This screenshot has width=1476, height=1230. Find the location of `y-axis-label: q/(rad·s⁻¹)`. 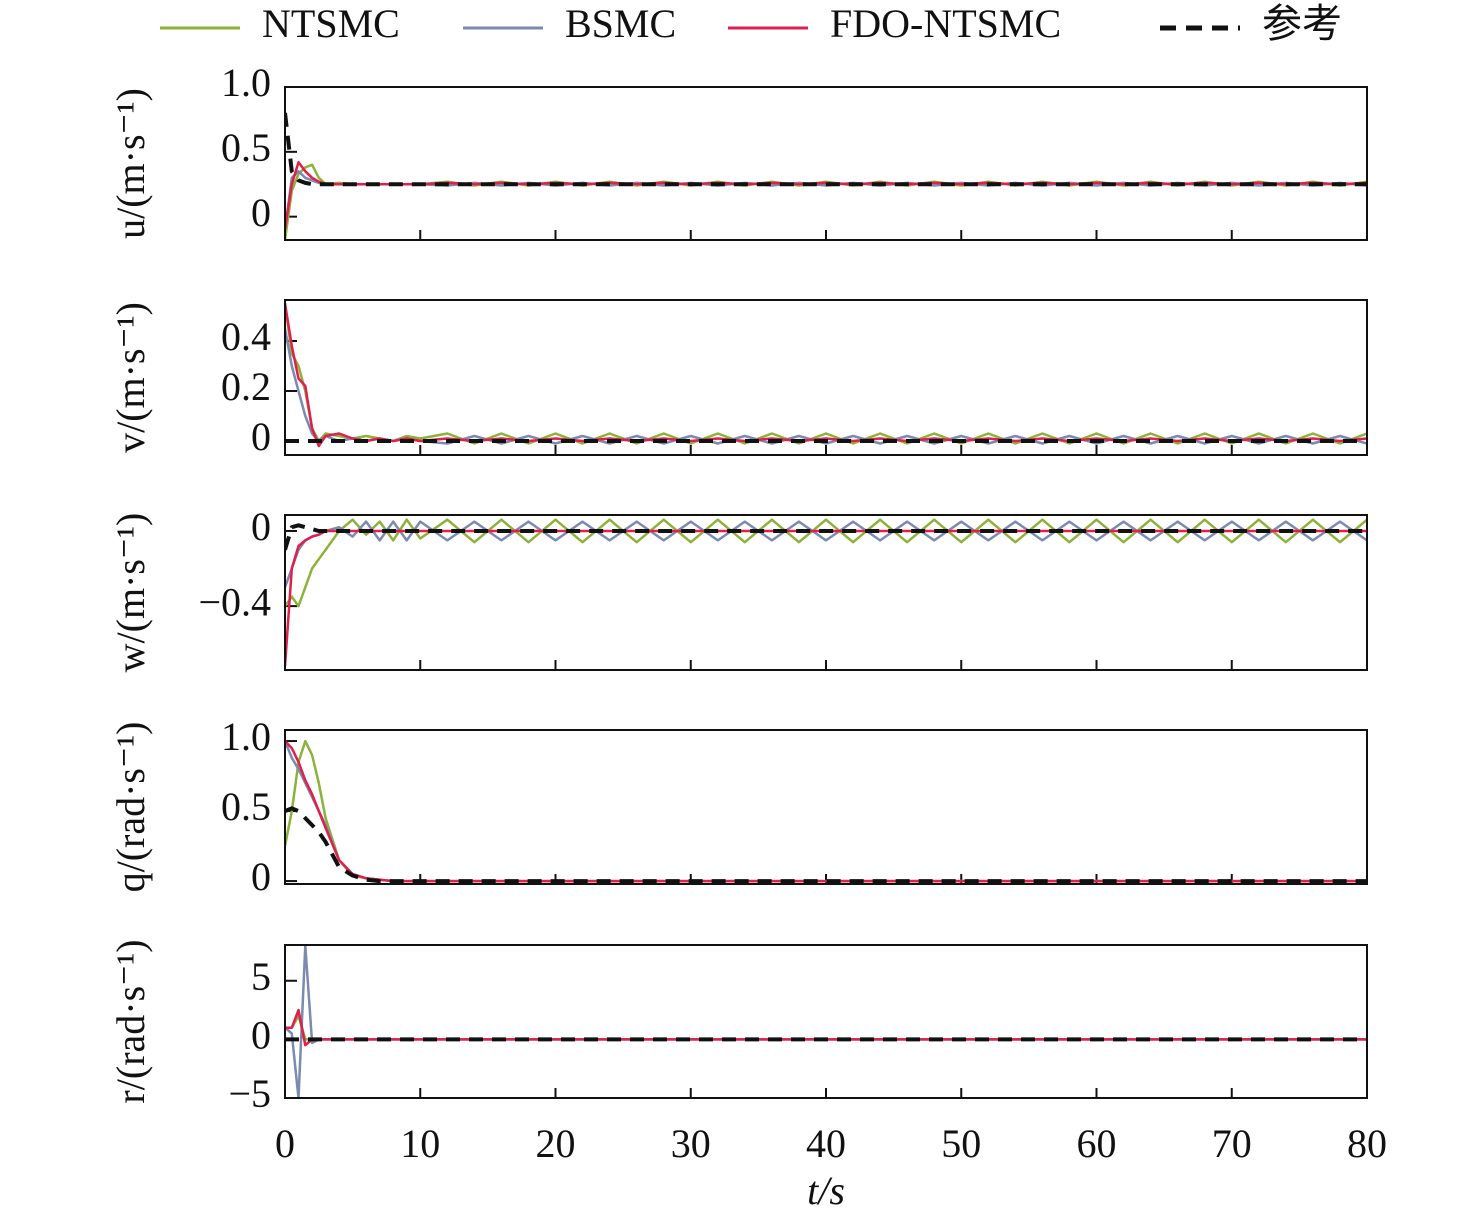

y-axis-label: q/(rad·s⁻¹) is located at coordinates (130, 807).